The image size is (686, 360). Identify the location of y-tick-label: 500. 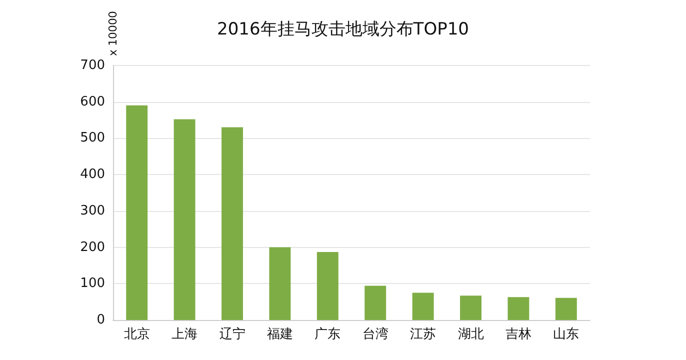
(92, 138).